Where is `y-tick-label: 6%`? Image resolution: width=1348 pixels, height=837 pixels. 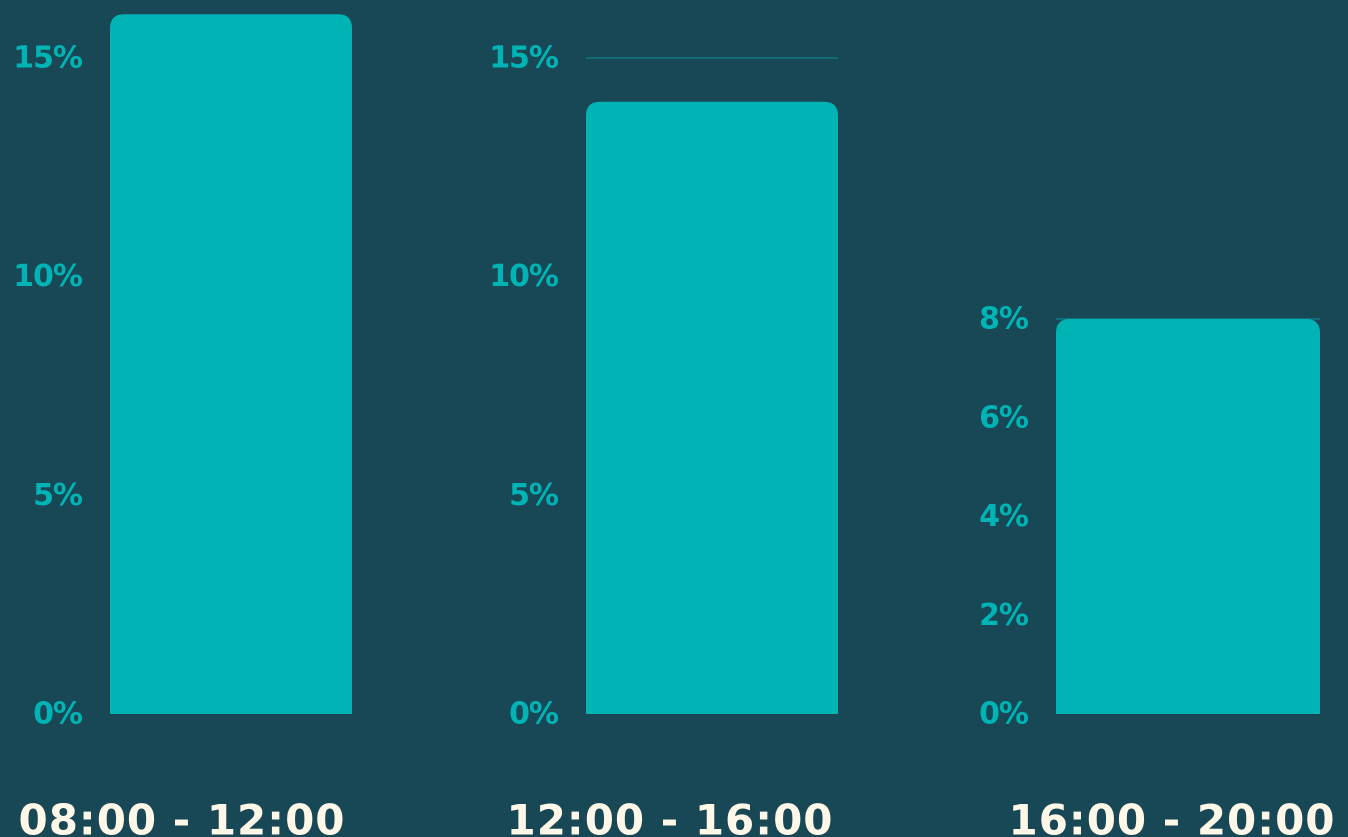 y-tick-label: 6% is located at coordinates (1004, 417).